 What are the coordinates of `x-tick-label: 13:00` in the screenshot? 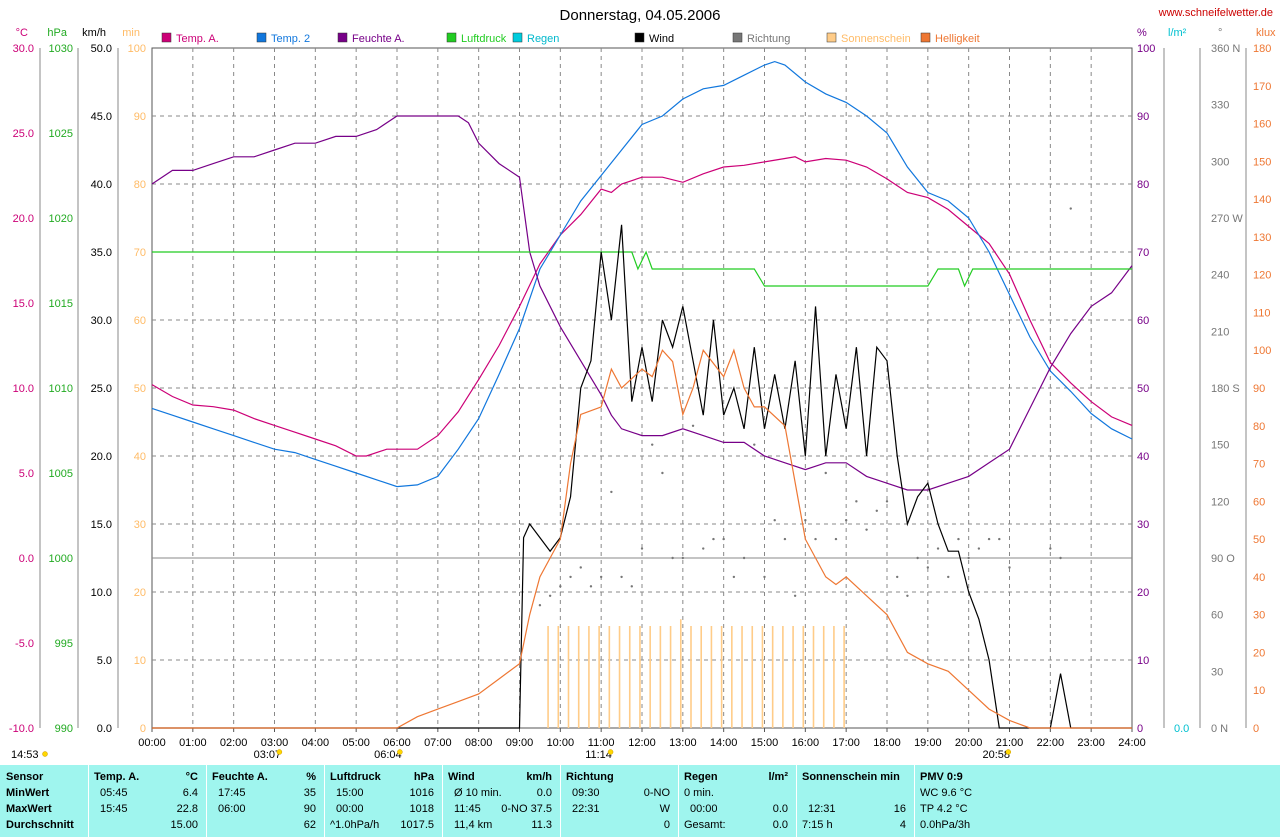 It's located at (683, 743).